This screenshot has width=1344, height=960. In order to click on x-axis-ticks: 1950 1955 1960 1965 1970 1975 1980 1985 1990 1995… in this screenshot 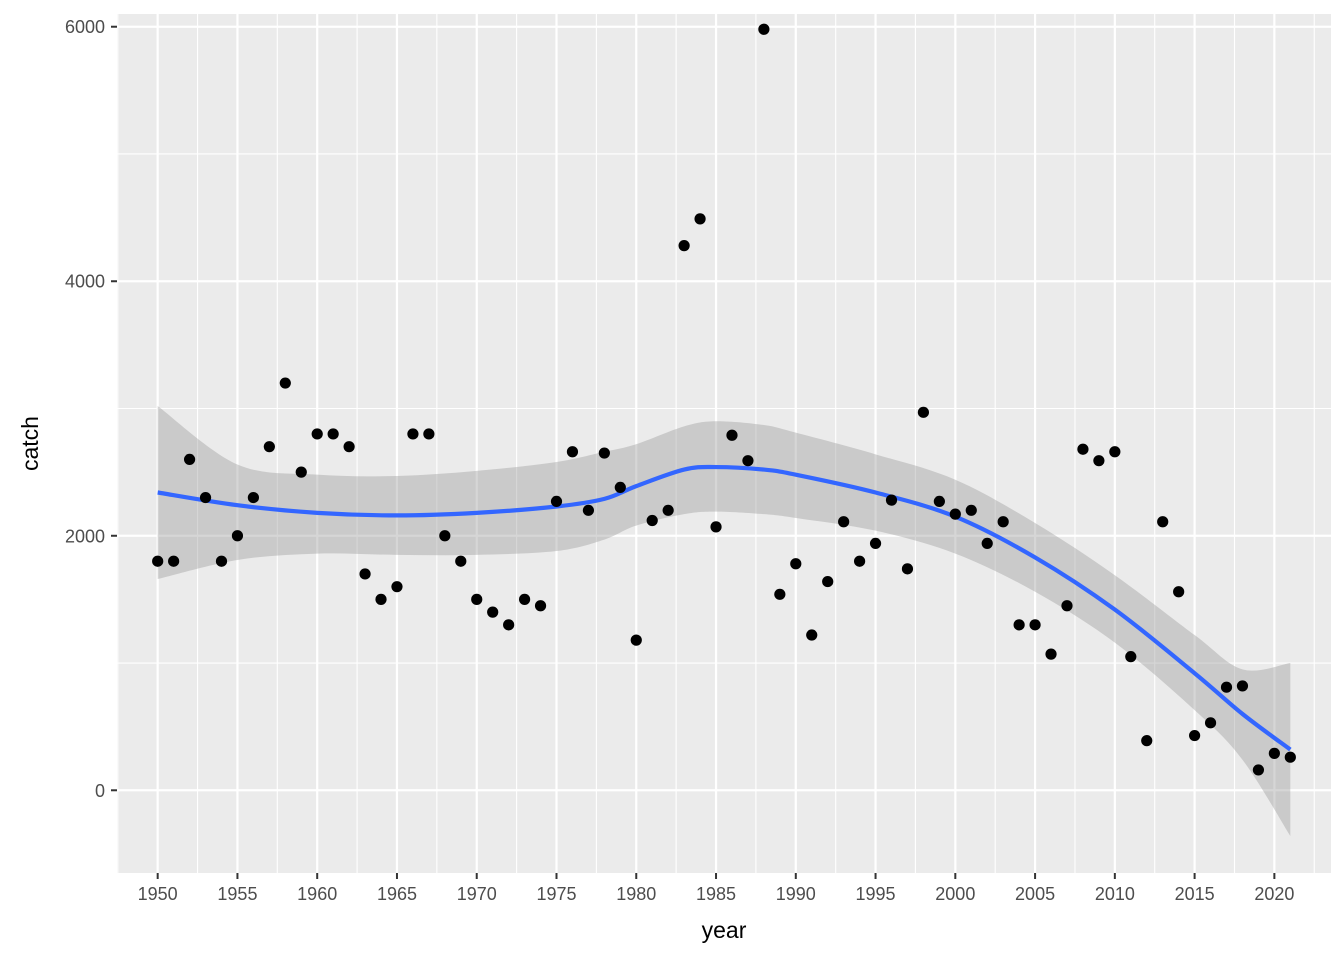, I will do `click(716, 888)`.